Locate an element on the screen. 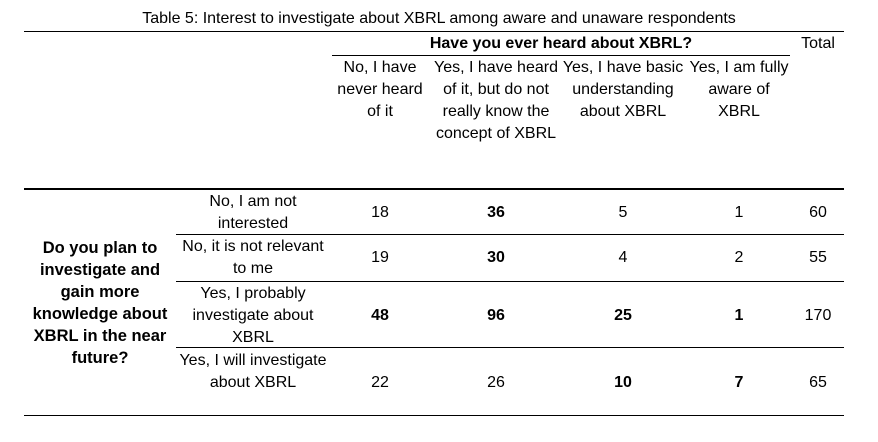  table-cell: 26 is located at coordinates (496, 382).